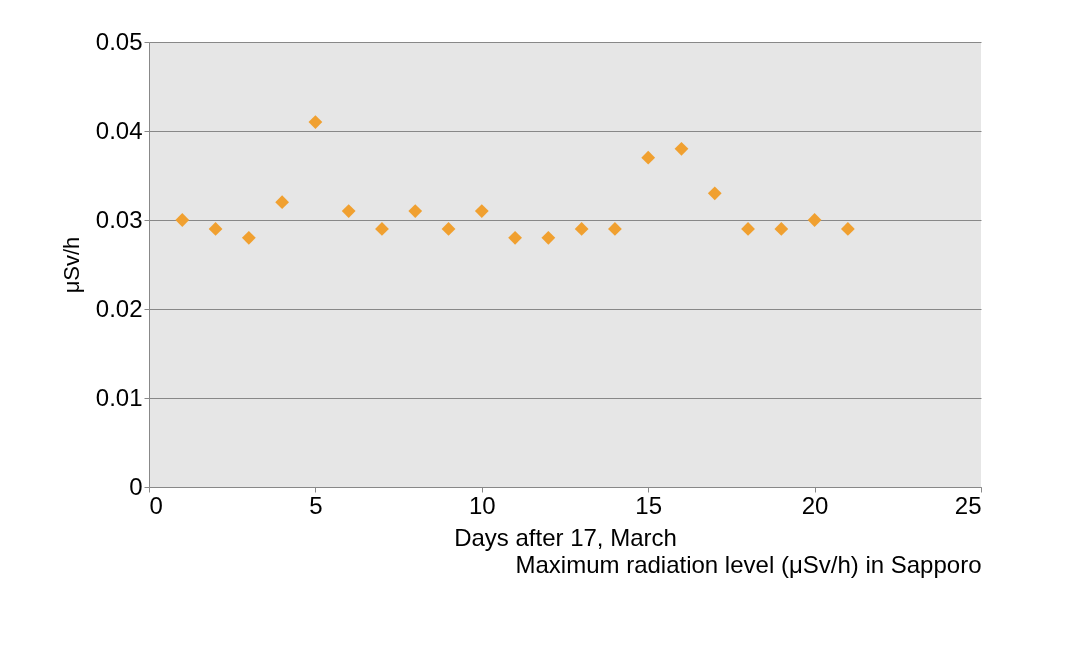 The image size is (1080, 653). I want to click on y-tick-label: 0.04, so click(119, 130).